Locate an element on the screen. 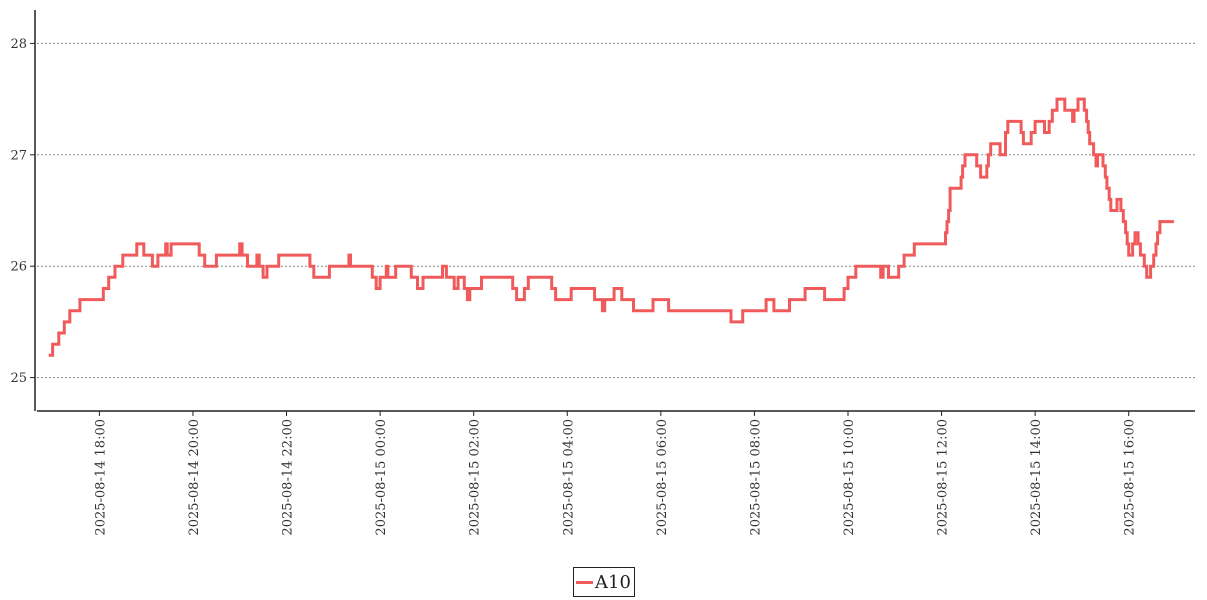  y-tick-label: 28 is located at coordinates (18, 44).